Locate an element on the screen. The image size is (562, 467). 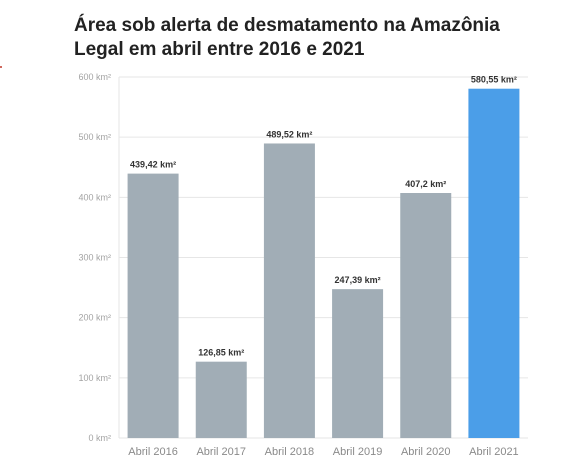
x-category-label: Abril 2016 is located at coordinates (153, 452).